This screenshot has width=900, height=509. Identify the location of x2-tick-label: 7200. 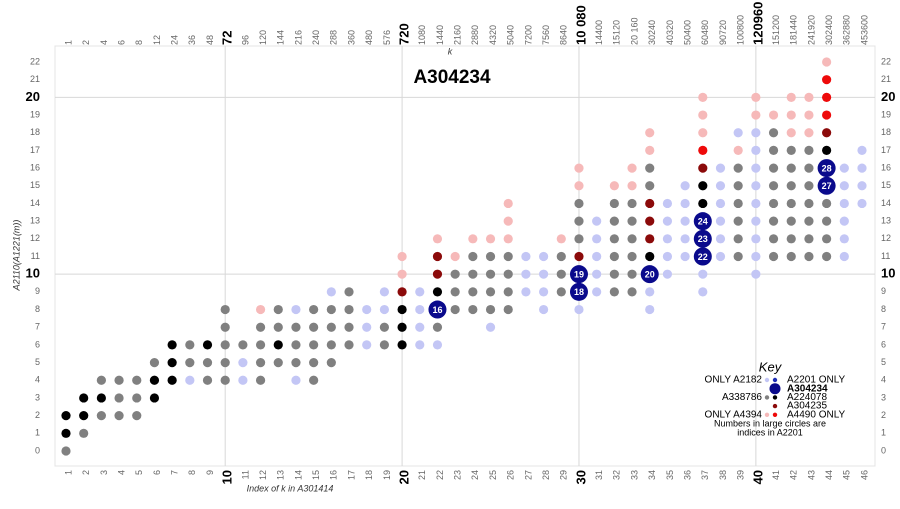
(528, 35).